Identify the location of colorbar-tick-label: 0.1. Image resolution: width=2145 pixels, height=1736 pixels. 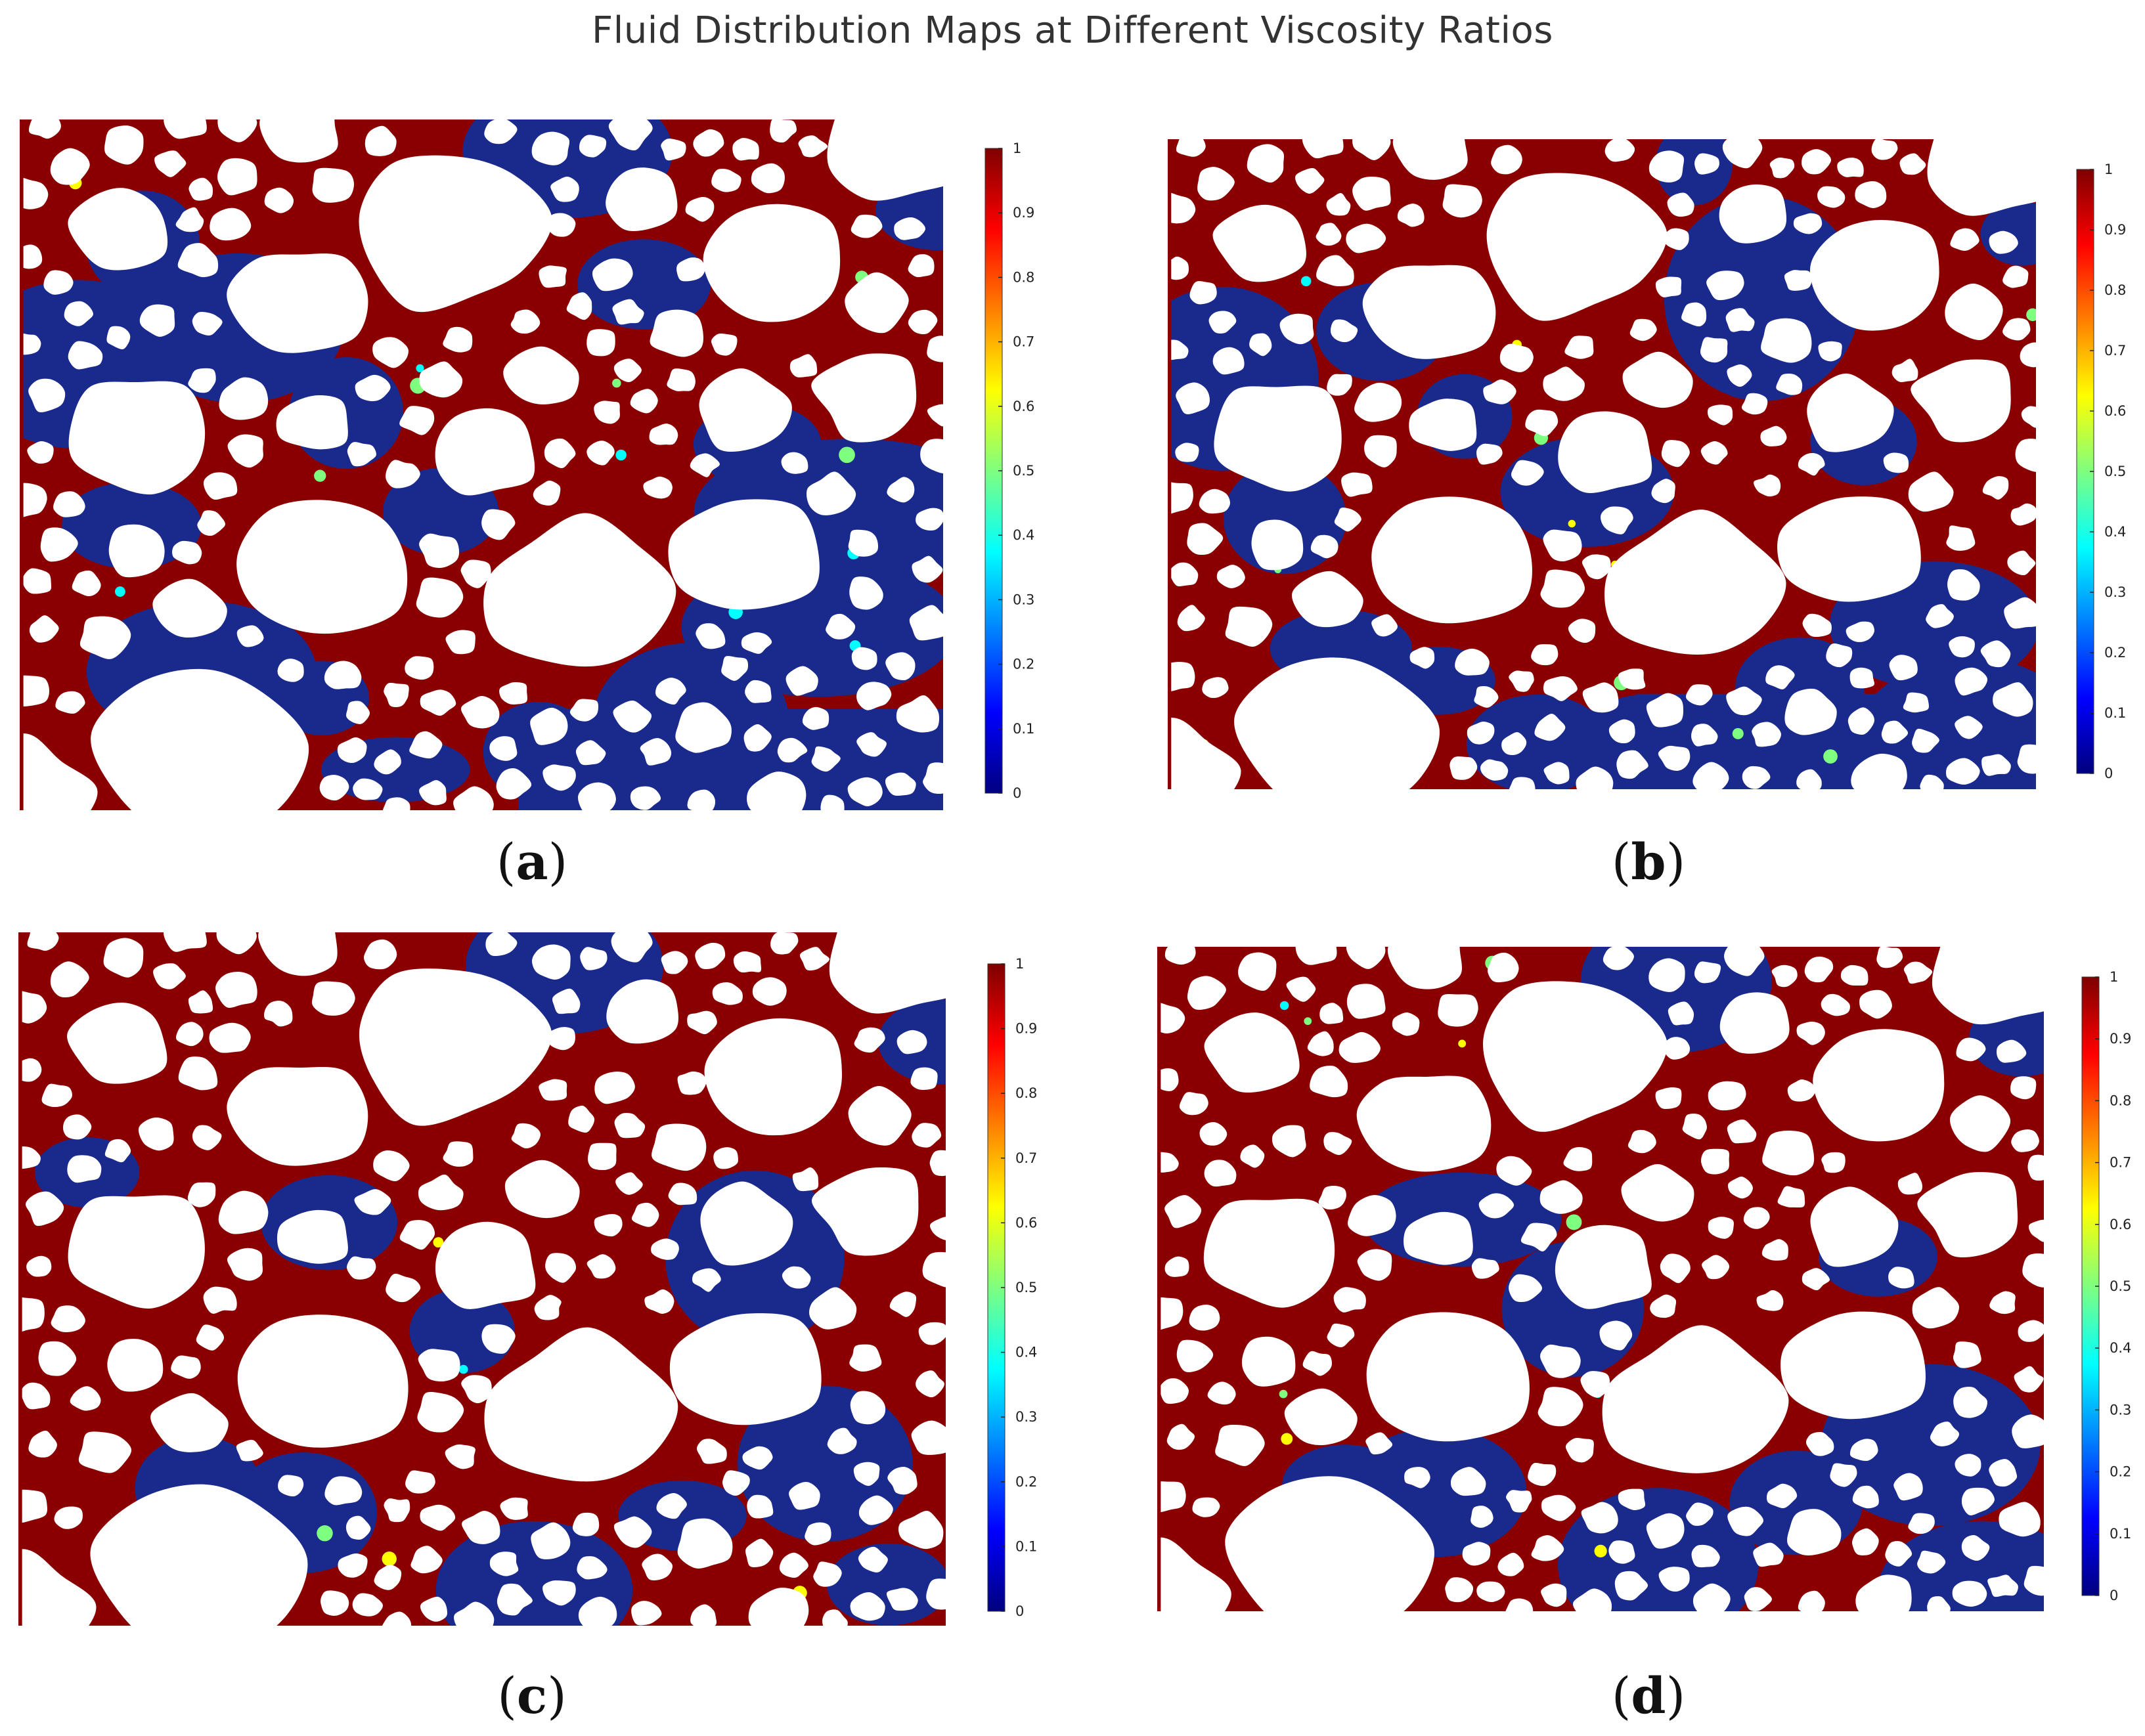
(2115, 713).